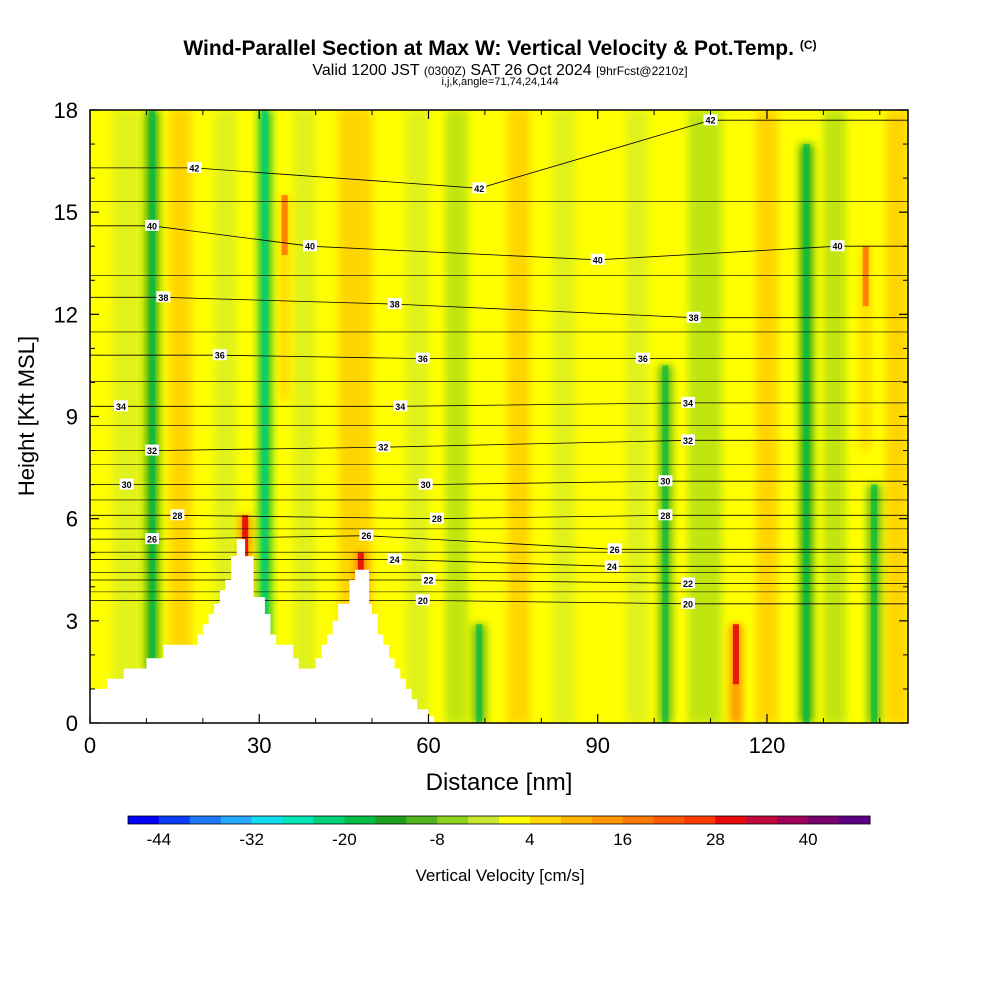  Describe the element at coordinates (423, 601) in the screenshot. I see `contour-label: 20` at that location.